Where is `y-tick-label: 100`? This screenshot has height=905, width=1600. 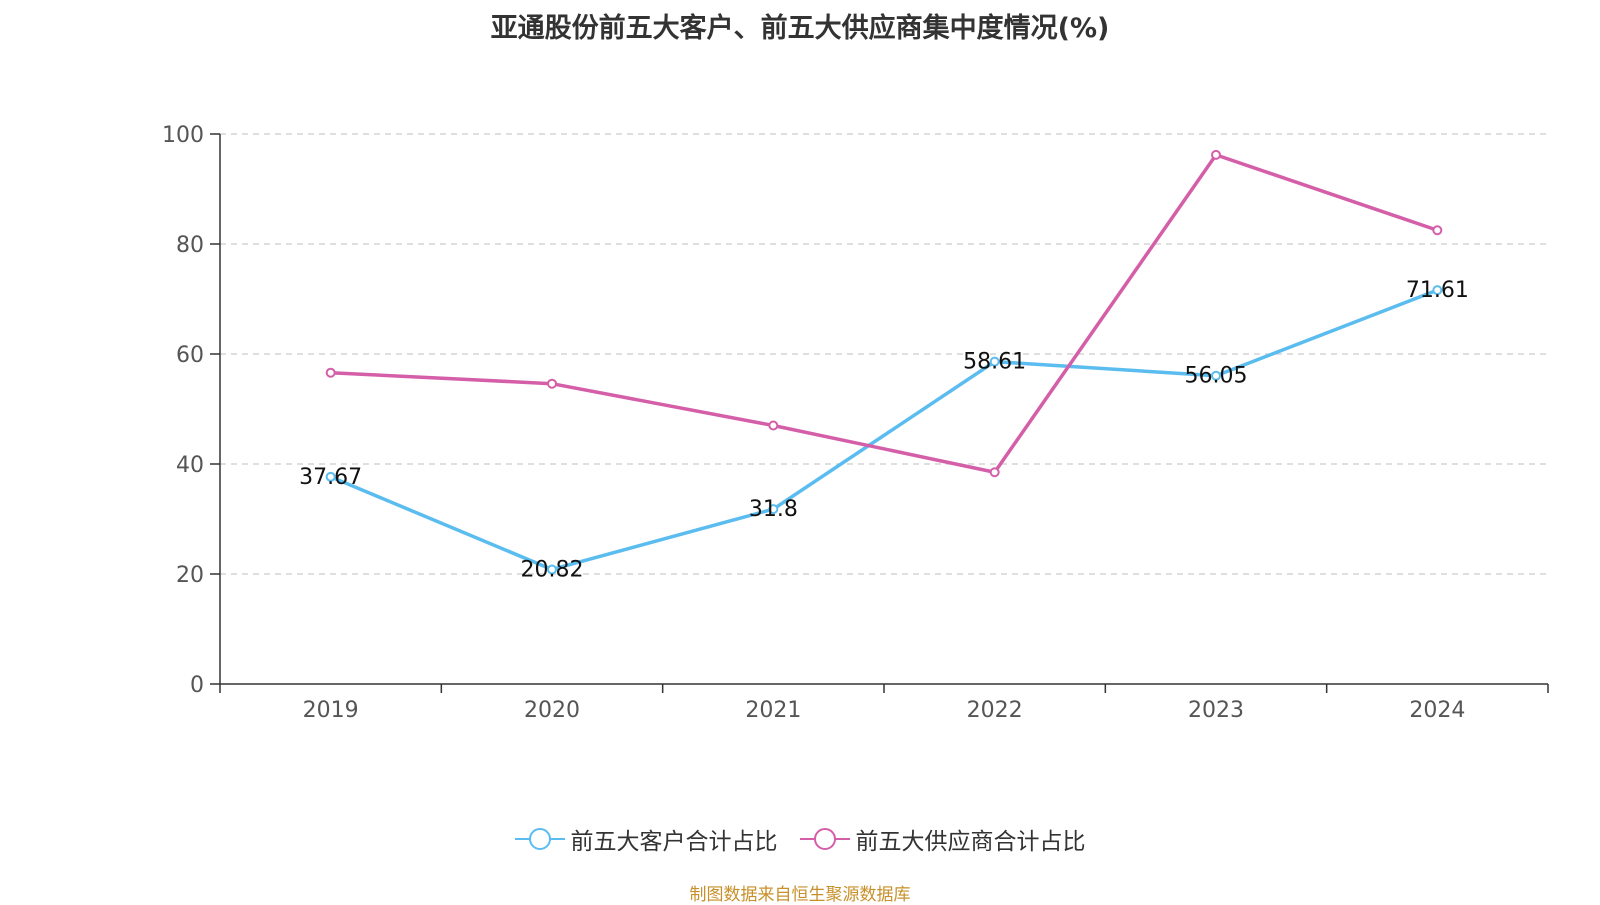
y-tick-label: 100 is located at coordinates (183, 135).